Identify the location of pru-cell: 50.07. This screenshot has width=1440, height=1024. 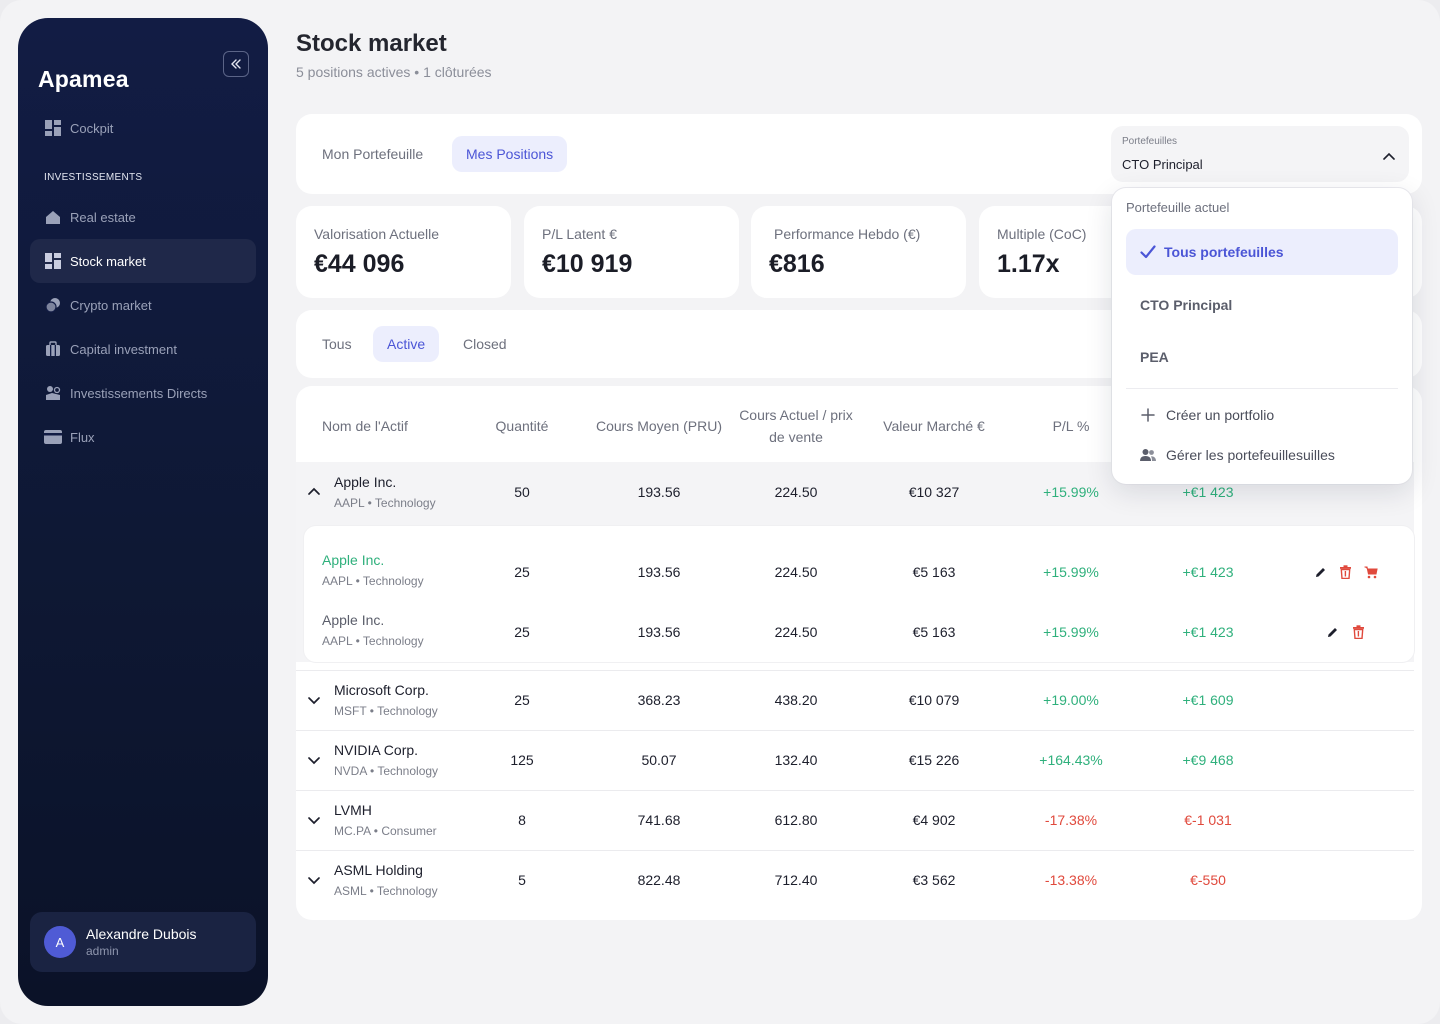
(659, 760).